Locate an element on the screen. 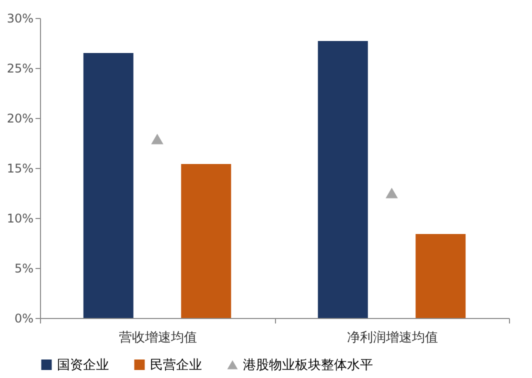 The height and width of the screenshot is (378, 532). legend-label: 港股物业板块整体水平 is located at coordinates (308, 365).